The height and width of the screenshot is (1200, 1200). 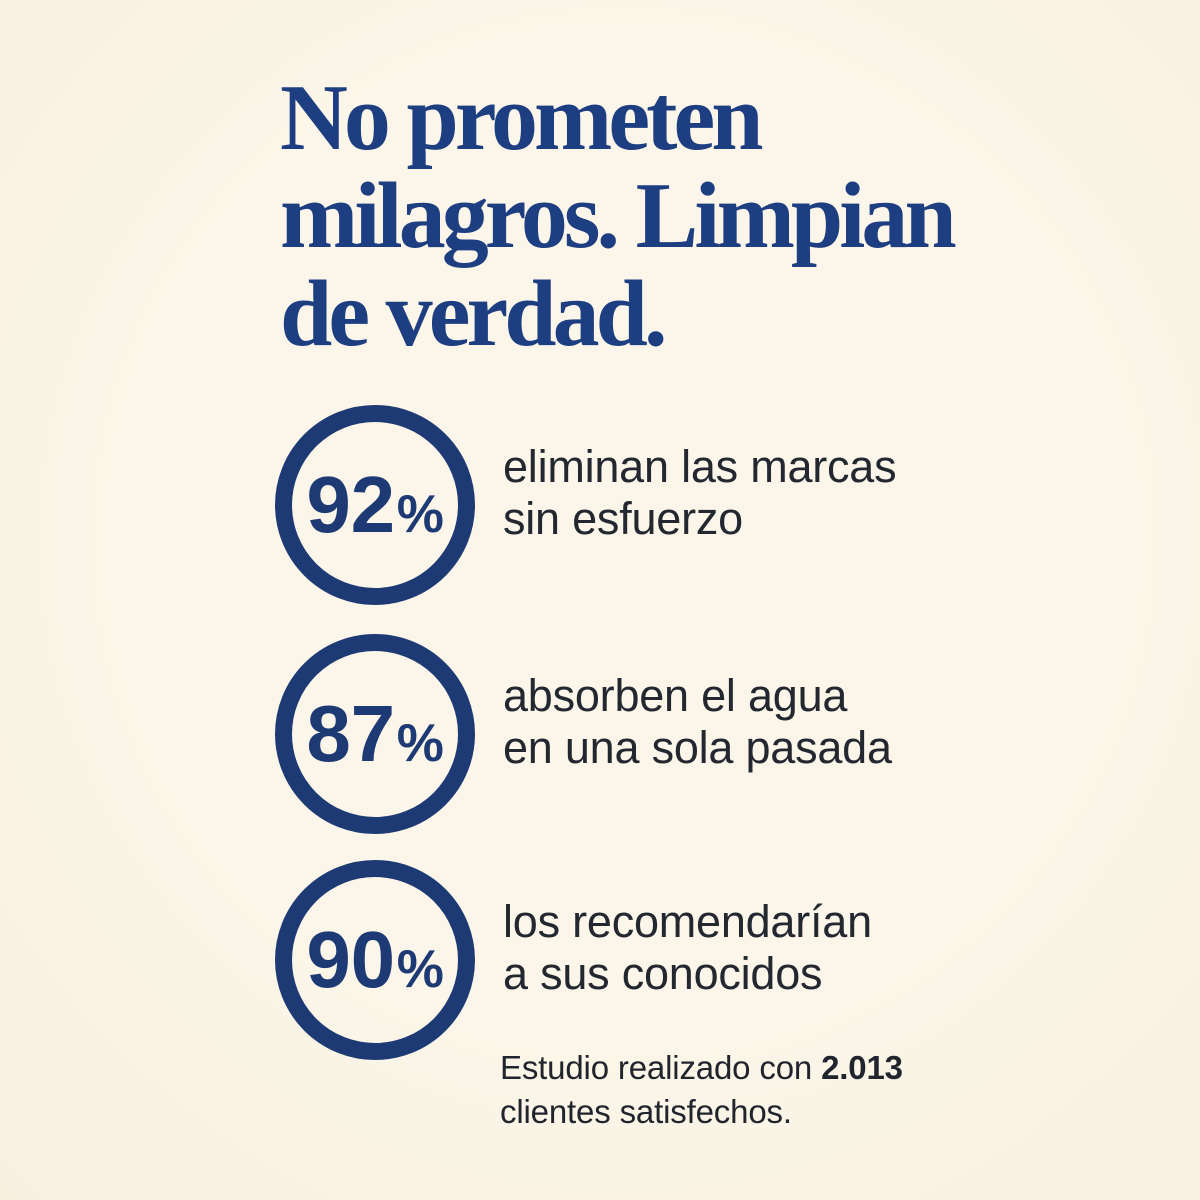 I want to click on stat-value-wrap: 92 %, so click(x=374, y=505).